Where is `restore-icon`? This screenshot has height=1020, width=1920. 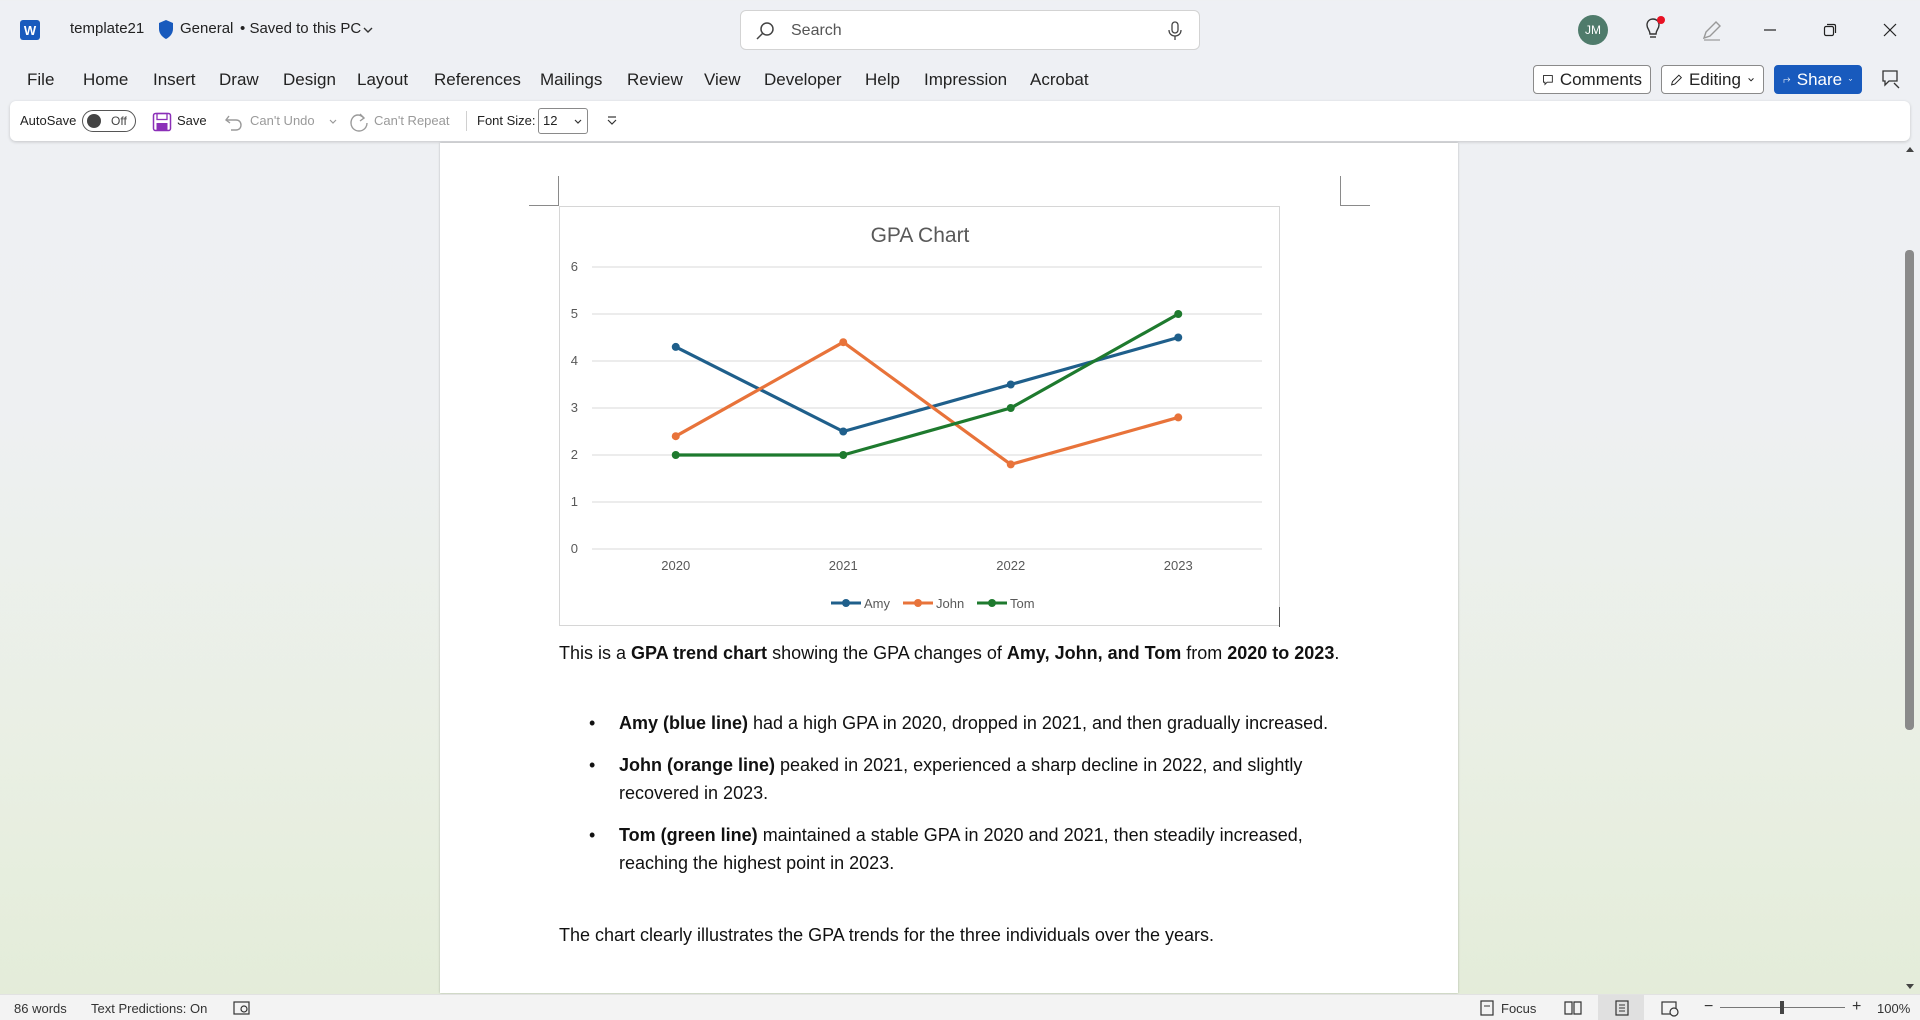 restore-icon is located at coordinates (1830, 30).